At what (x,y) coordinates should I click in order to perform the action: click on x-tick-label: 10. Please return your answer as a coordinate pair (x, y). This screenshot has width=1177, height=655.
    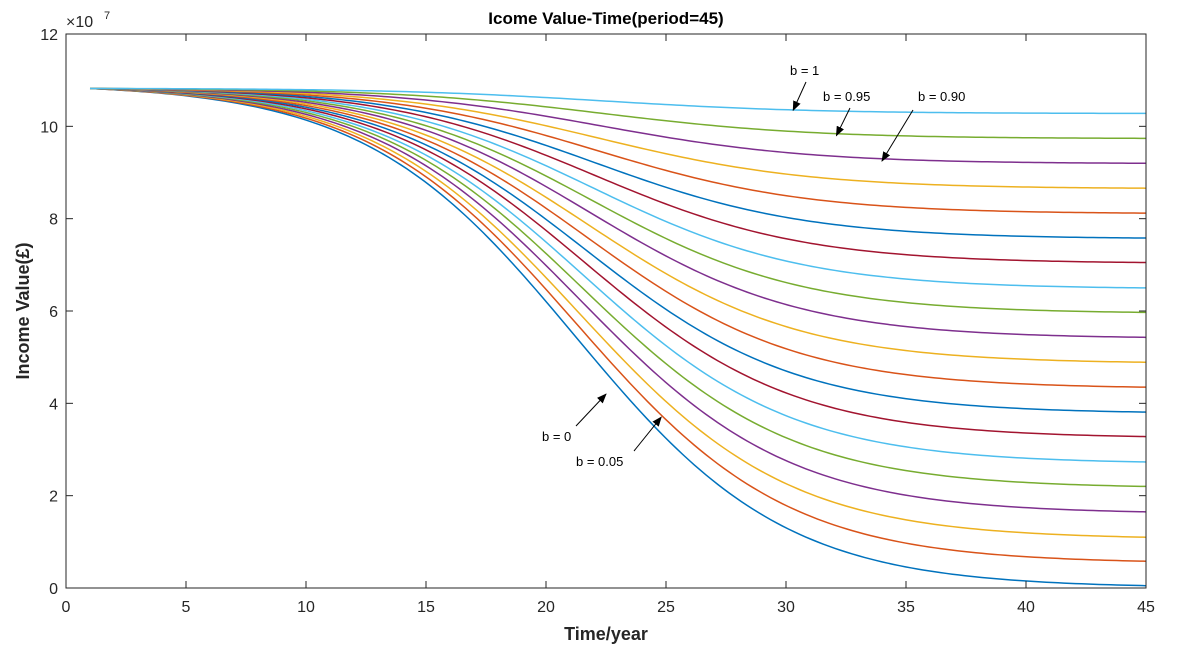
    Looking at the image, I should click on (306, 607).